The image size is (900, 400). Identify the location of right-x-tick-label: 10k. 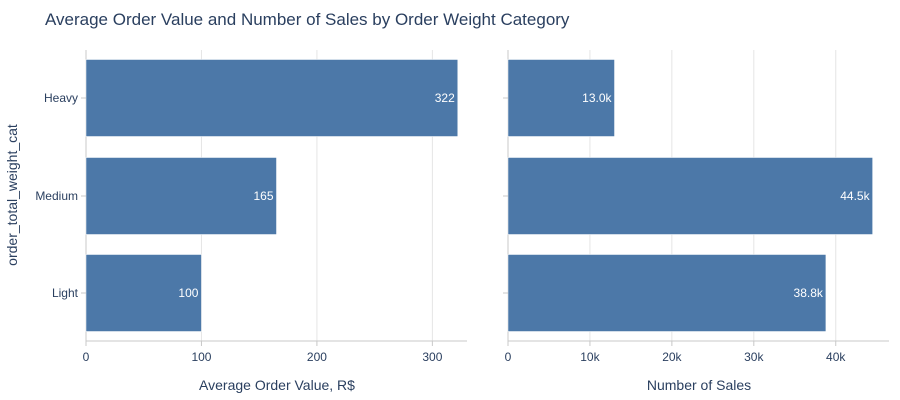
(590, 357).